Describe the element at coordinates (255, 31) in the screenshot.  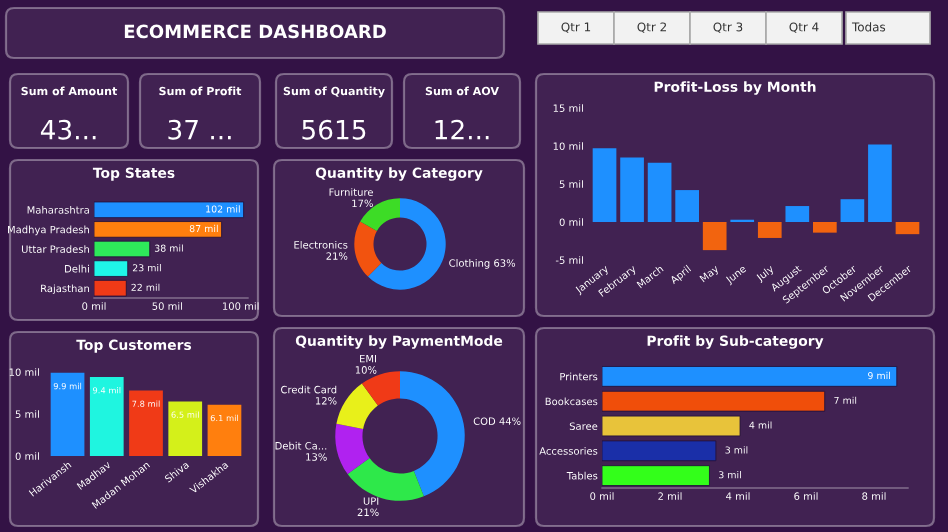
I see `text: ECOMMERCE DASHBOARD` at that location.